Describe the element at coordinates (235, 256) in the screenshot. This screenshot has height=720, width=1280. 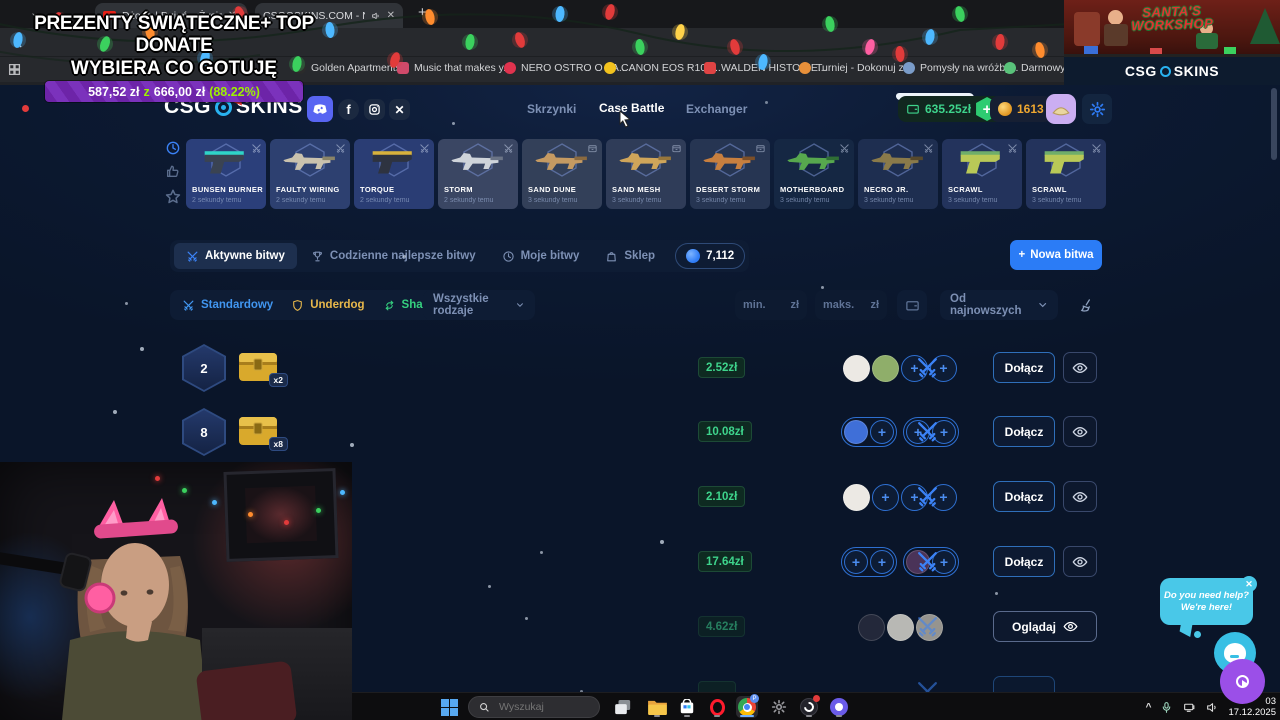
I see `tab-active-battles: Aktywne bitwy` at that location.